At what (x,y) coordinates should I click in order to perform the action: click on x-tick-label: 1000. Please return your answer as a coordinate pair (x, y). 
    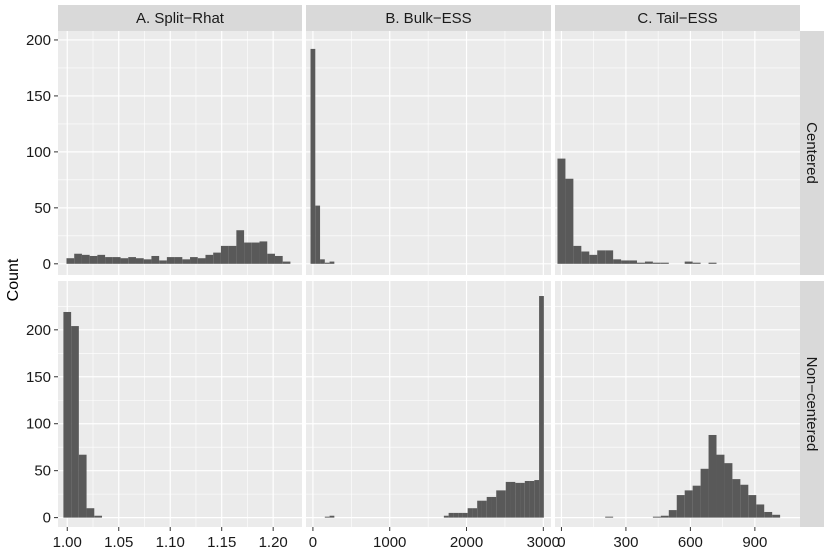
    Looking at the image, I should click on (389, 542).